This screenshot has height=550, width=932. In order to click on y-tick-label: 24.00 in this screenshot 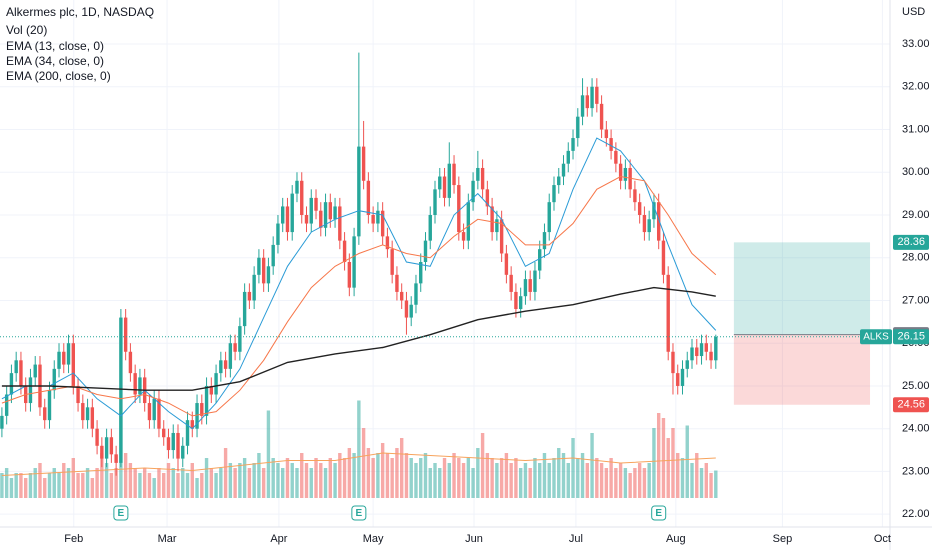, I will do `click(916, 429)`.